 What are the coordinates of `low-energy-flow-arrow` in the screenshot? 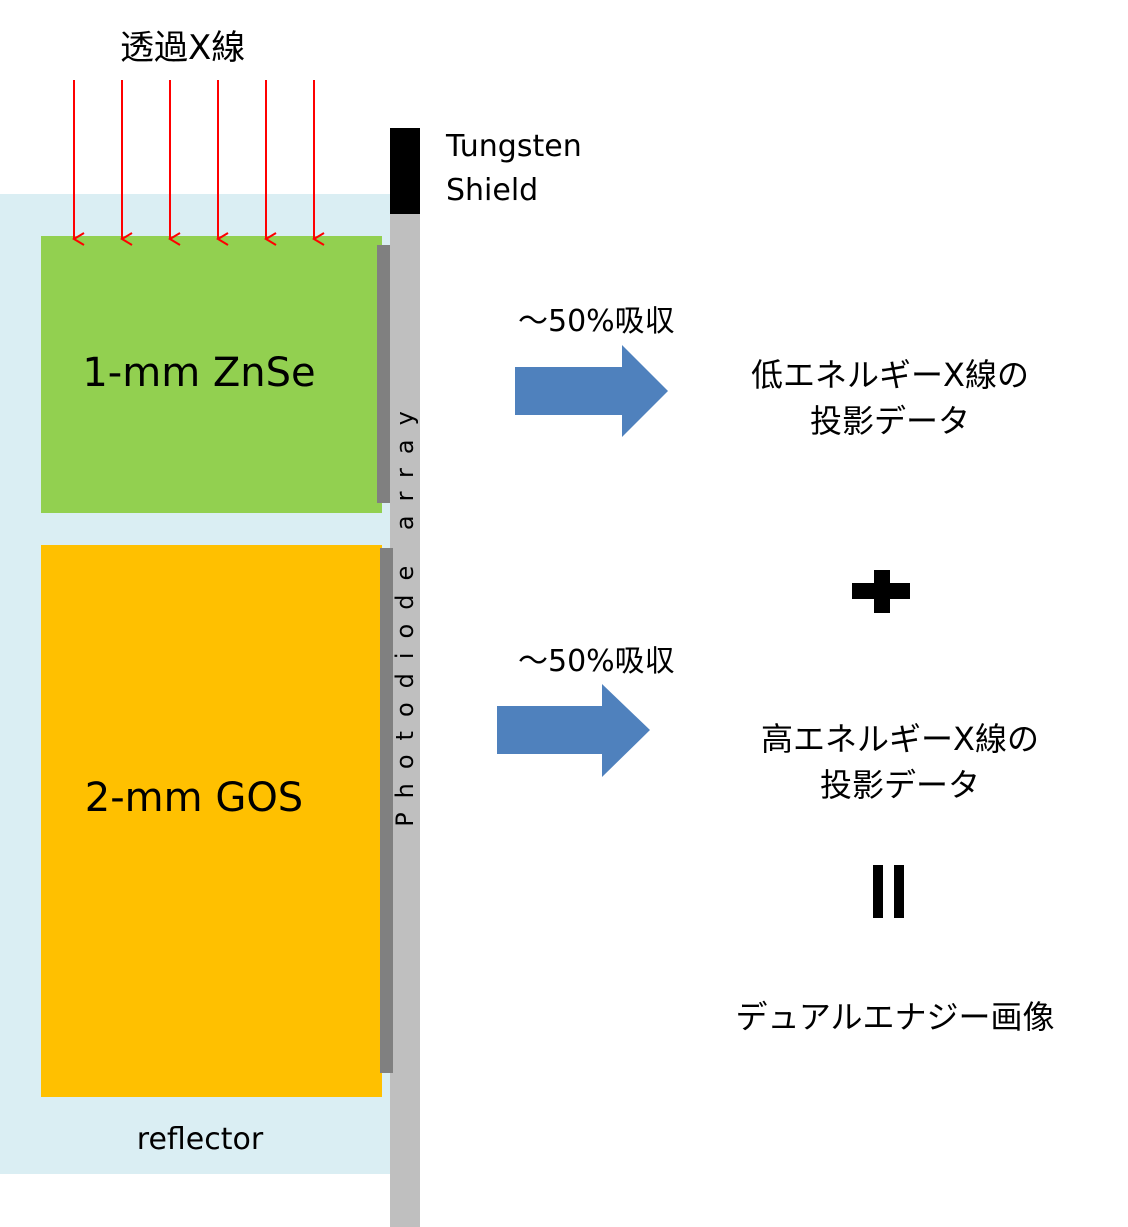 It's located at (591, 391).